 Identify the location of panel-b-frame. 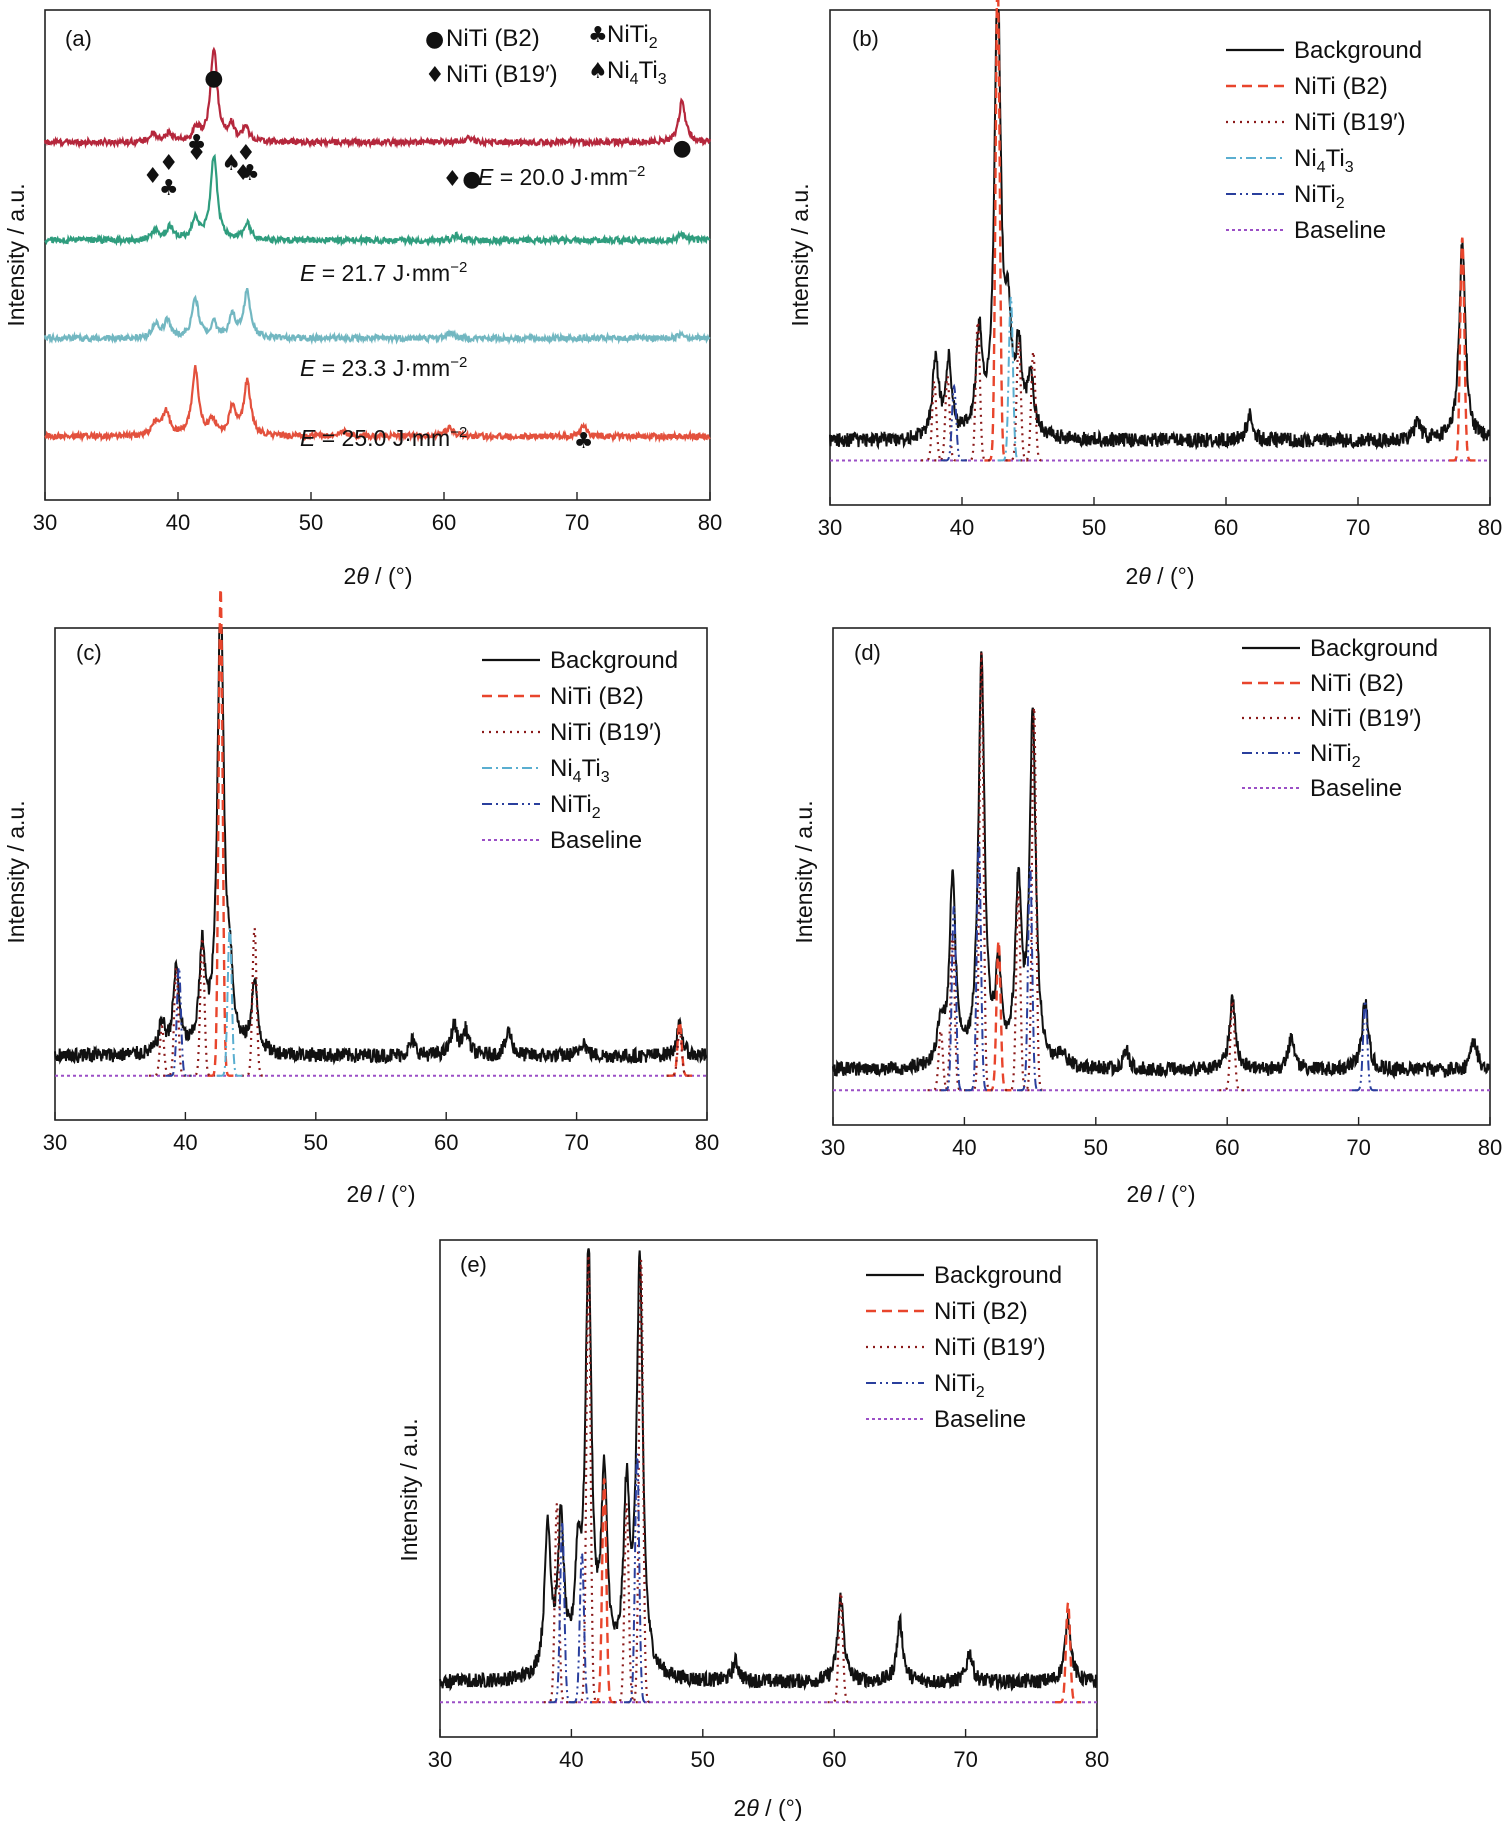
(1160, 257).